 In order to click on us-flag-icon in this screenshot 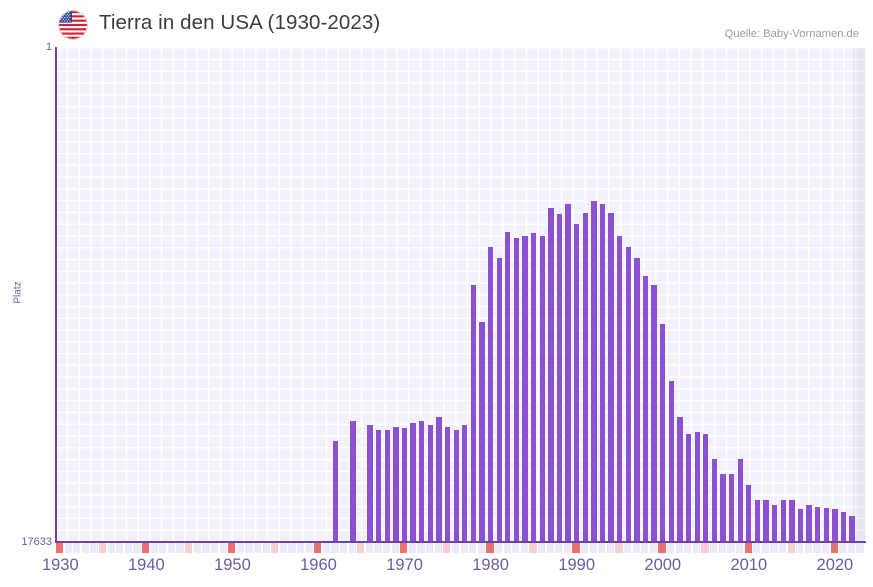, I will do `click(73, 25)`.